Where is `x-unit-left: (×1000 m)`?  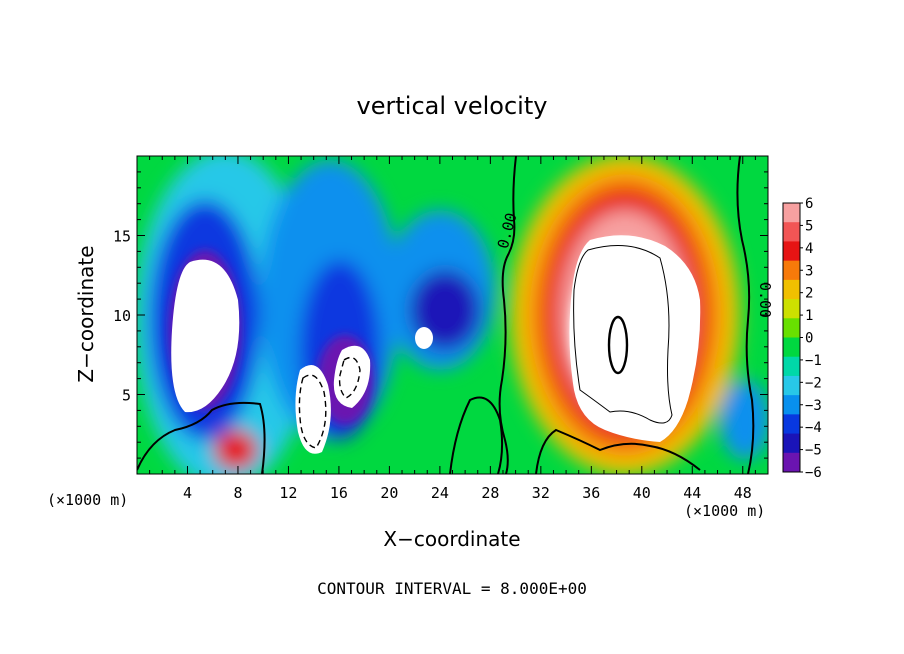
x-unit-left: (×1000 m) is located at coordinates (87, 500).